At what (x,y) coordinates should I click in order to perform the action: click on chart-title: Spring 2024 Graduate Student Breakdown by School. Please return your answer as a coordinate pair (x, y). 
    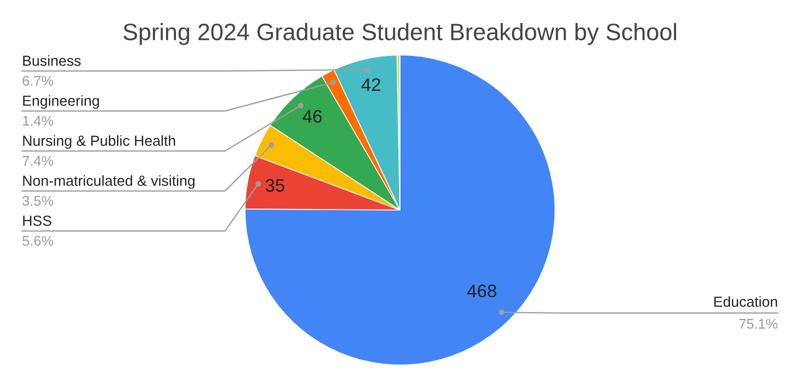
    Looking at the image, I should click on (399, 34).